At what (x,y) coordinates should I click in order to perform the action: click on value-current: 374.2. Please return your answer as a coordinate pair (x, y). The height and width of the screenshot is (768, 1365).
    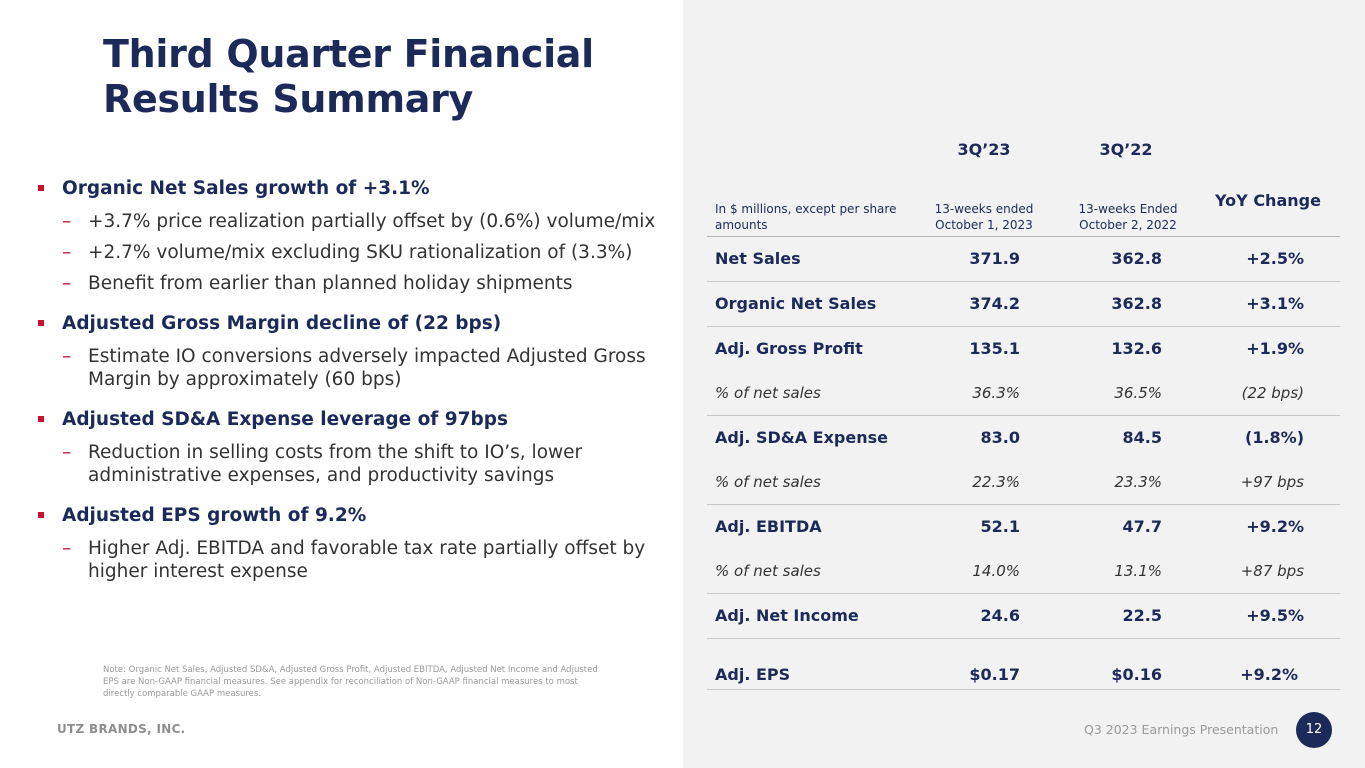
    Looking at the image, I should click on (994, 303).